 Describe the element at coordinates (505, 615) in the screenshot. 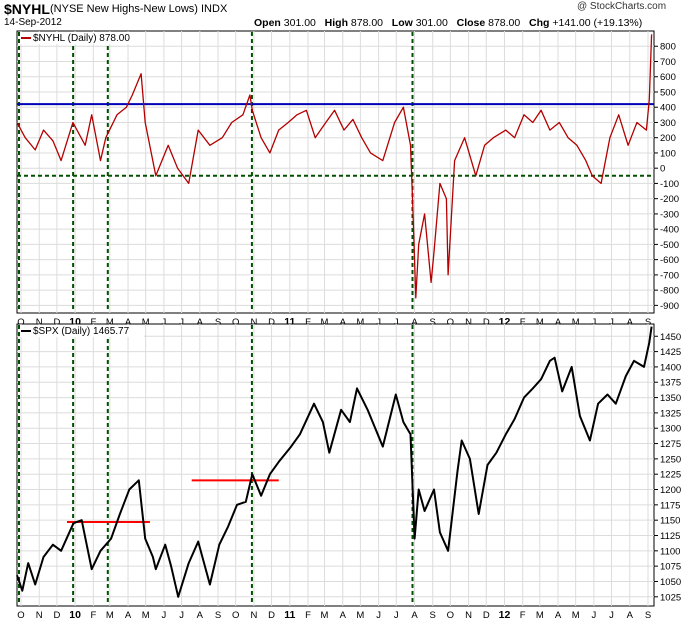

I see `spx-xtick-label: 12` at that location.